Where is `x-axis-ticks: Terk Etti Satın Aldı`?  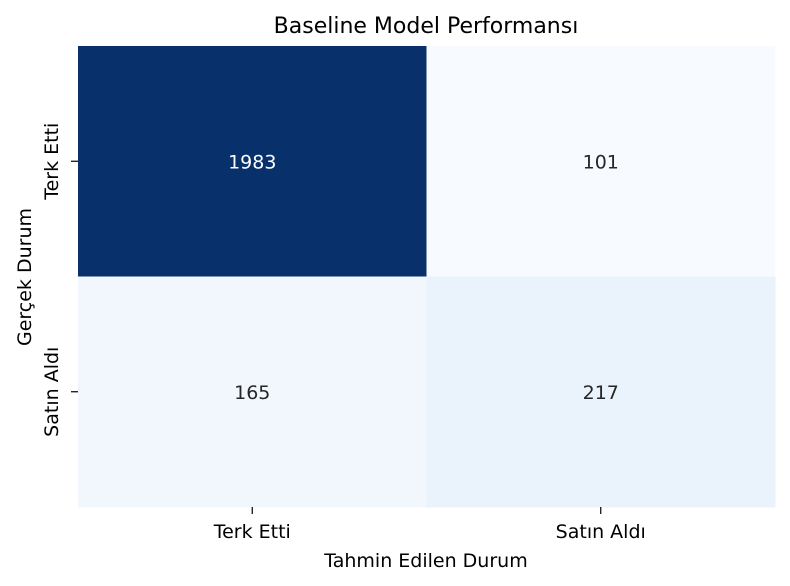
x-axis-ticks: Terk Etti Satın Aldı is located at coordinates (429, 525).